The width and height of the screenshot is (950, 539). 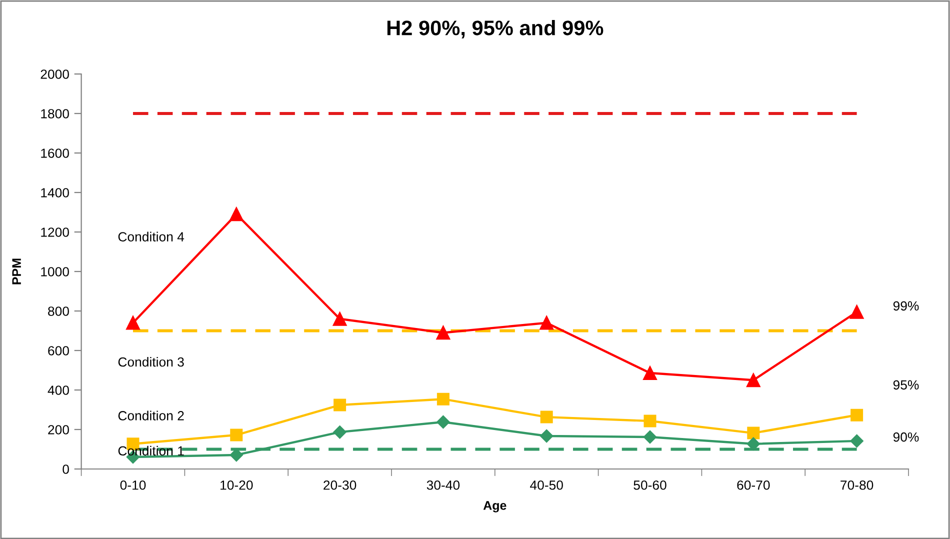 I want to click on annotation: Condition 2, so click(x=151, y=415).